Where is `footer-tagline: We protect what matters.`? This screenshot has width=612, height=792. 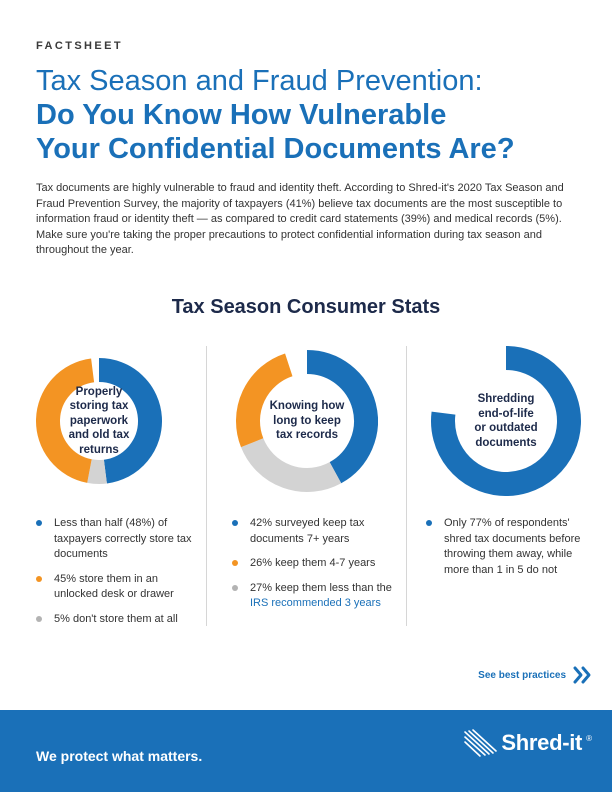
footer-tagline: We protect what matters. is located at coordinates (119, 756).